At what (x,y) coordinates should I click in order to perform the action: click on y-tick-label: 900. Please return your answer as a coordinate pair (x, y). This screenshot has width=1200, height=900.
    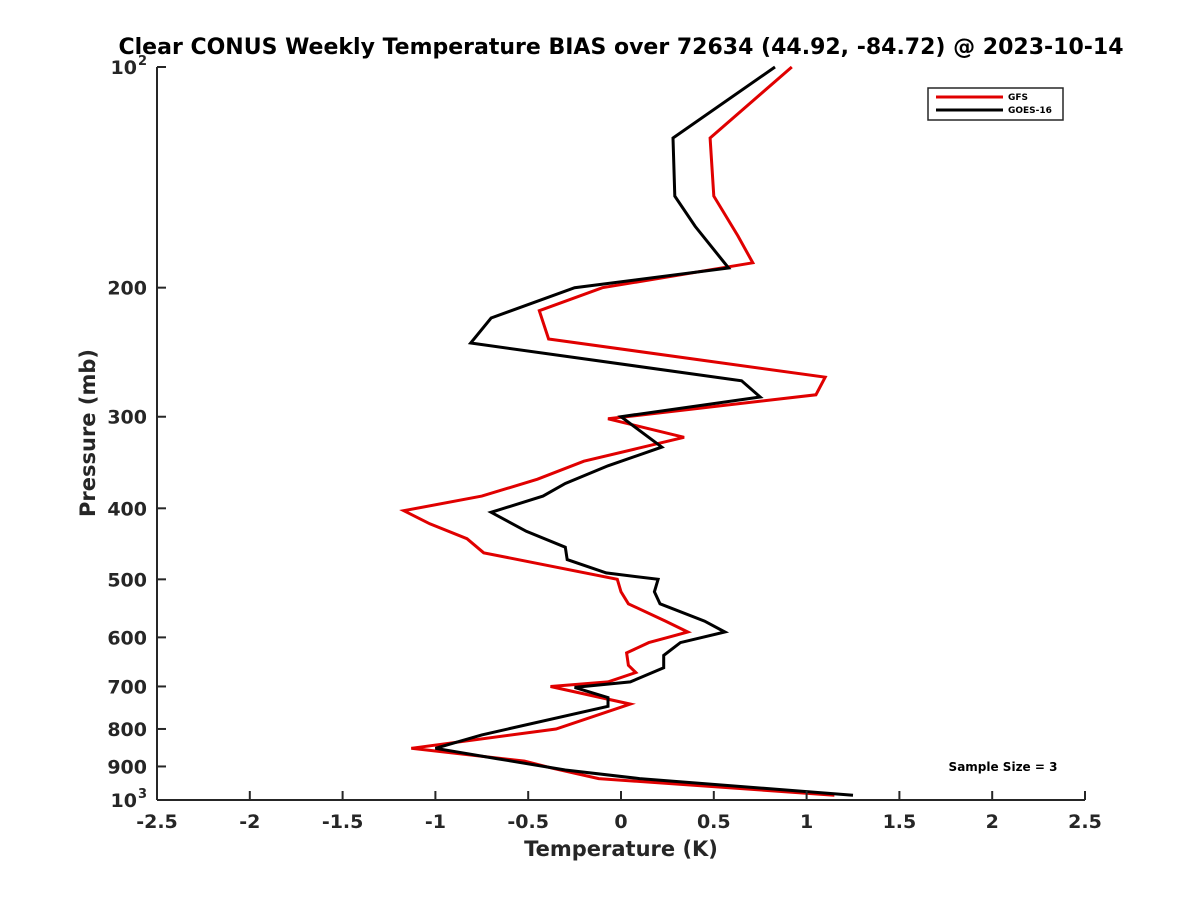
    Looking at the image, I should click on (127, 767).